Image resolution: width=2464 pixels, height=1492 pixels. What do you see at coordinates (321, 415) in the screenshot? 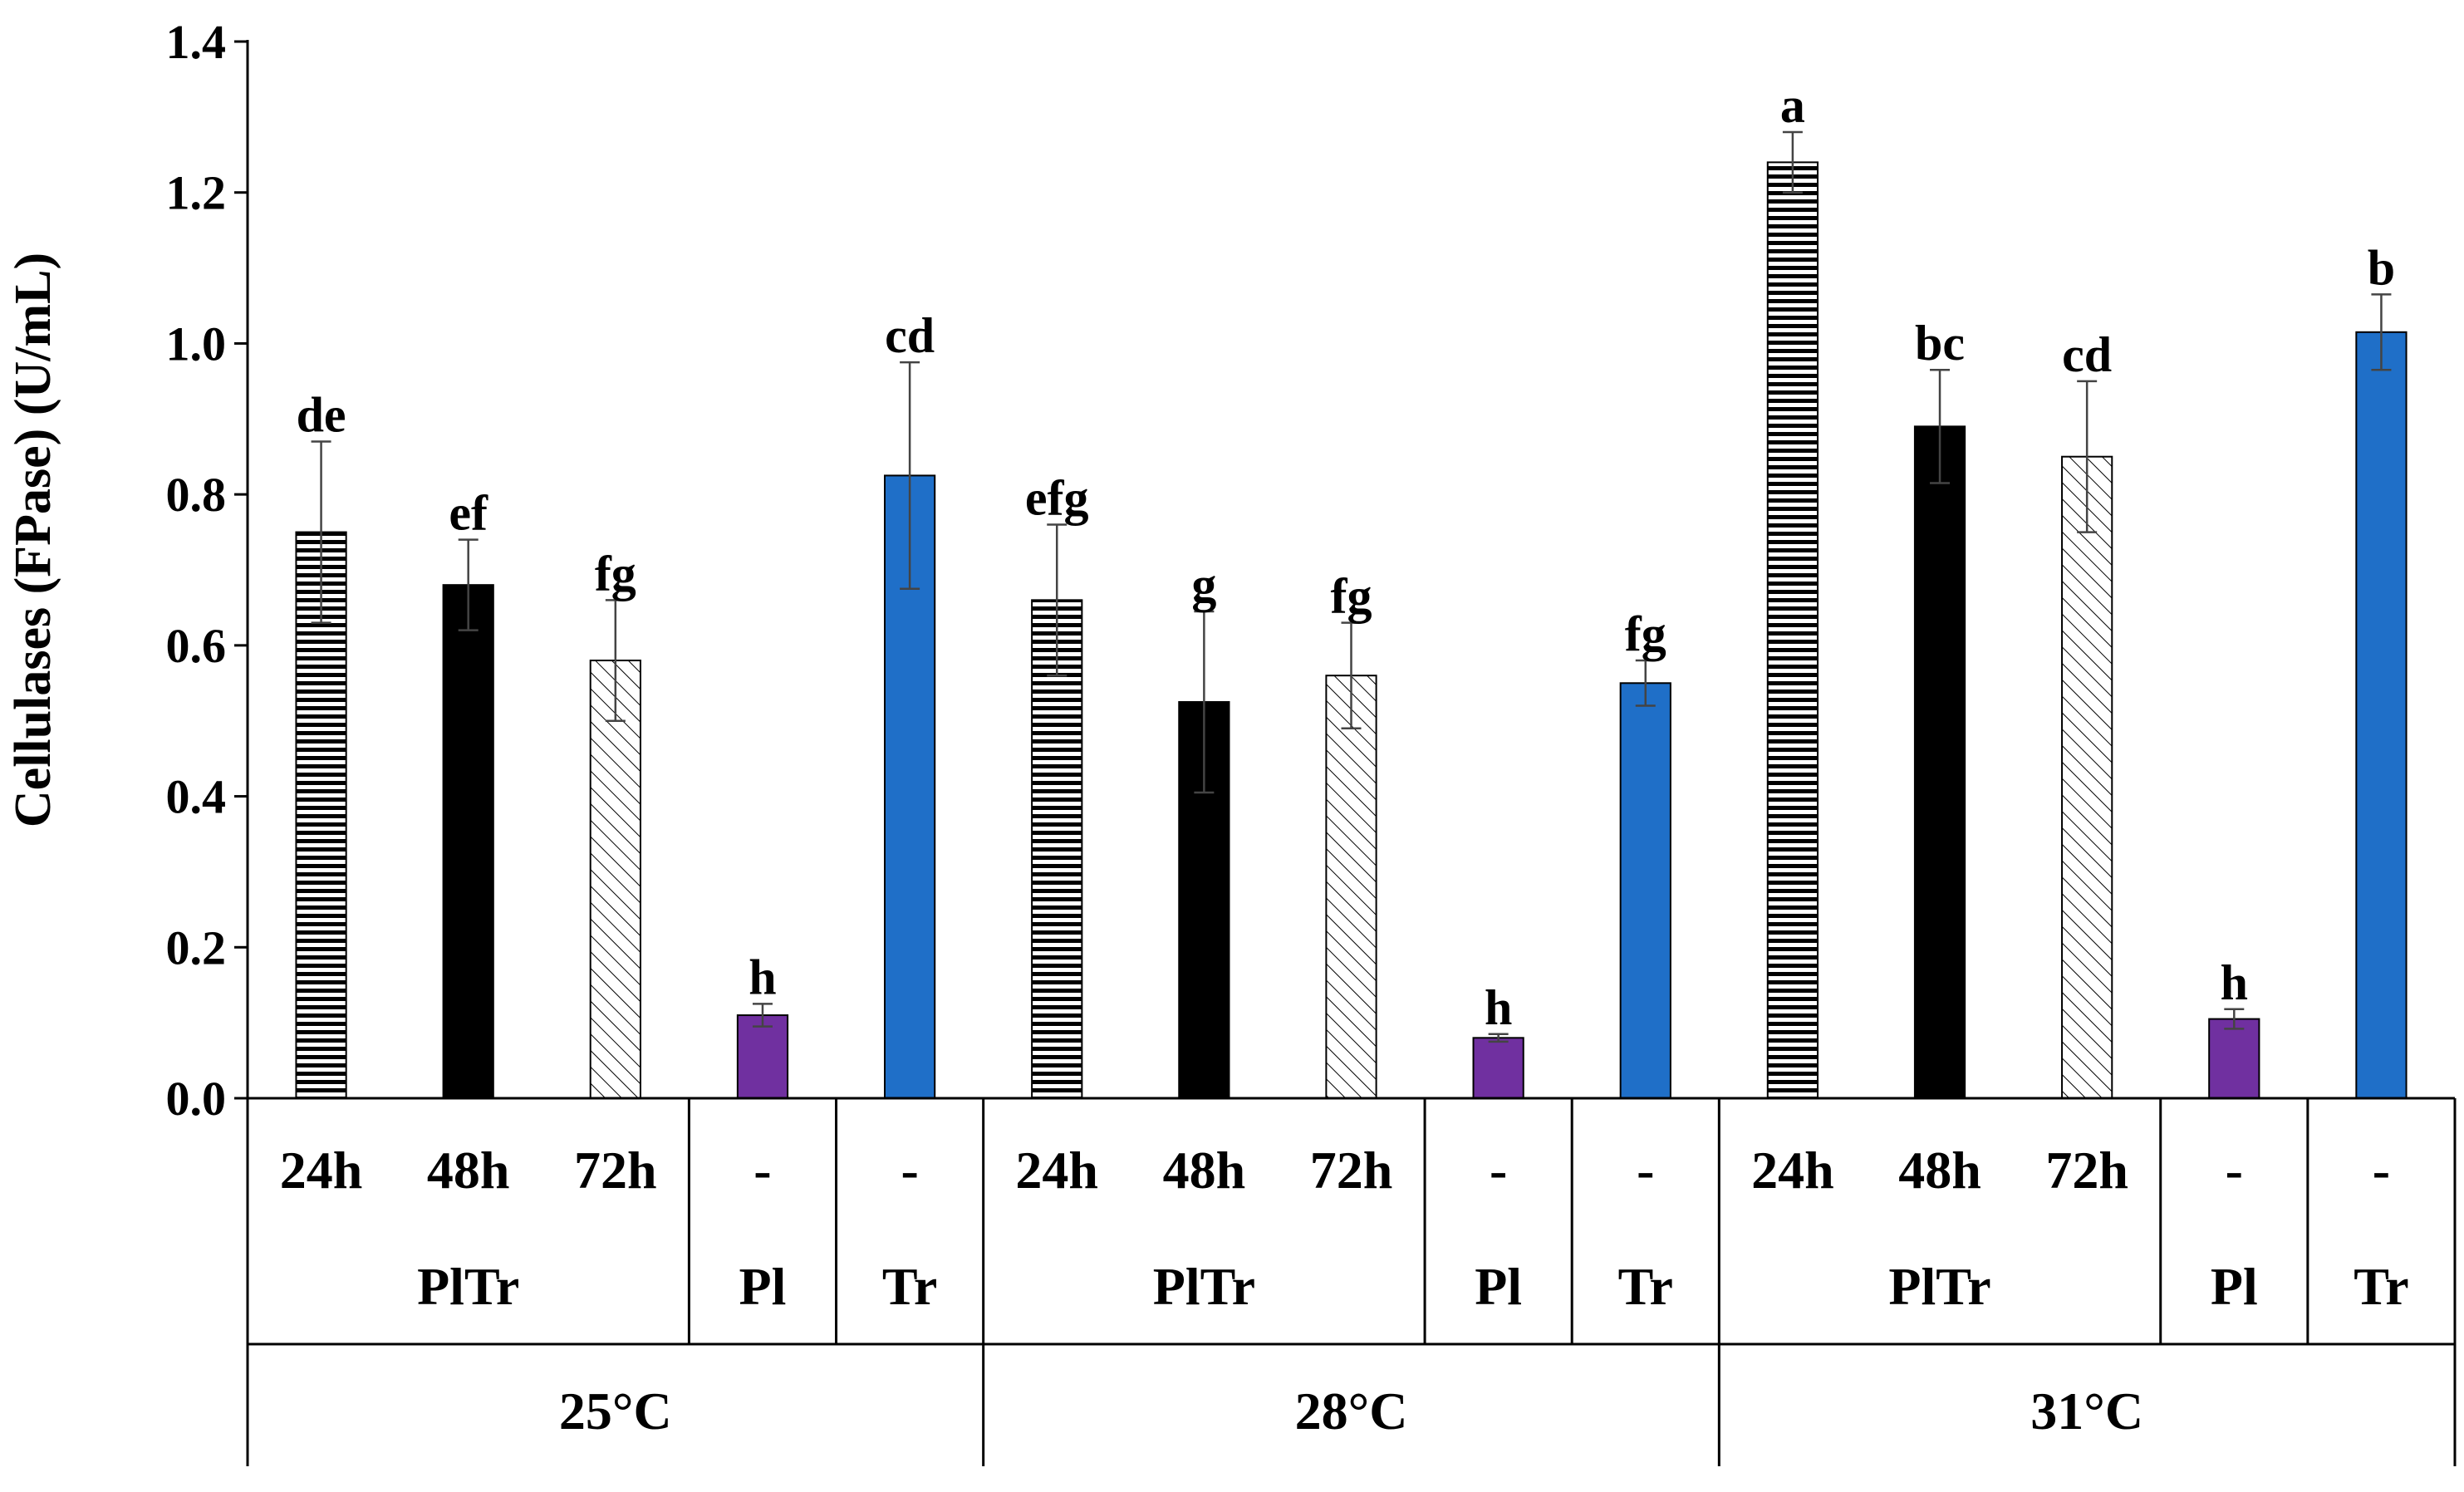
I see `significance-label: de` at bounding box center [321, 415].